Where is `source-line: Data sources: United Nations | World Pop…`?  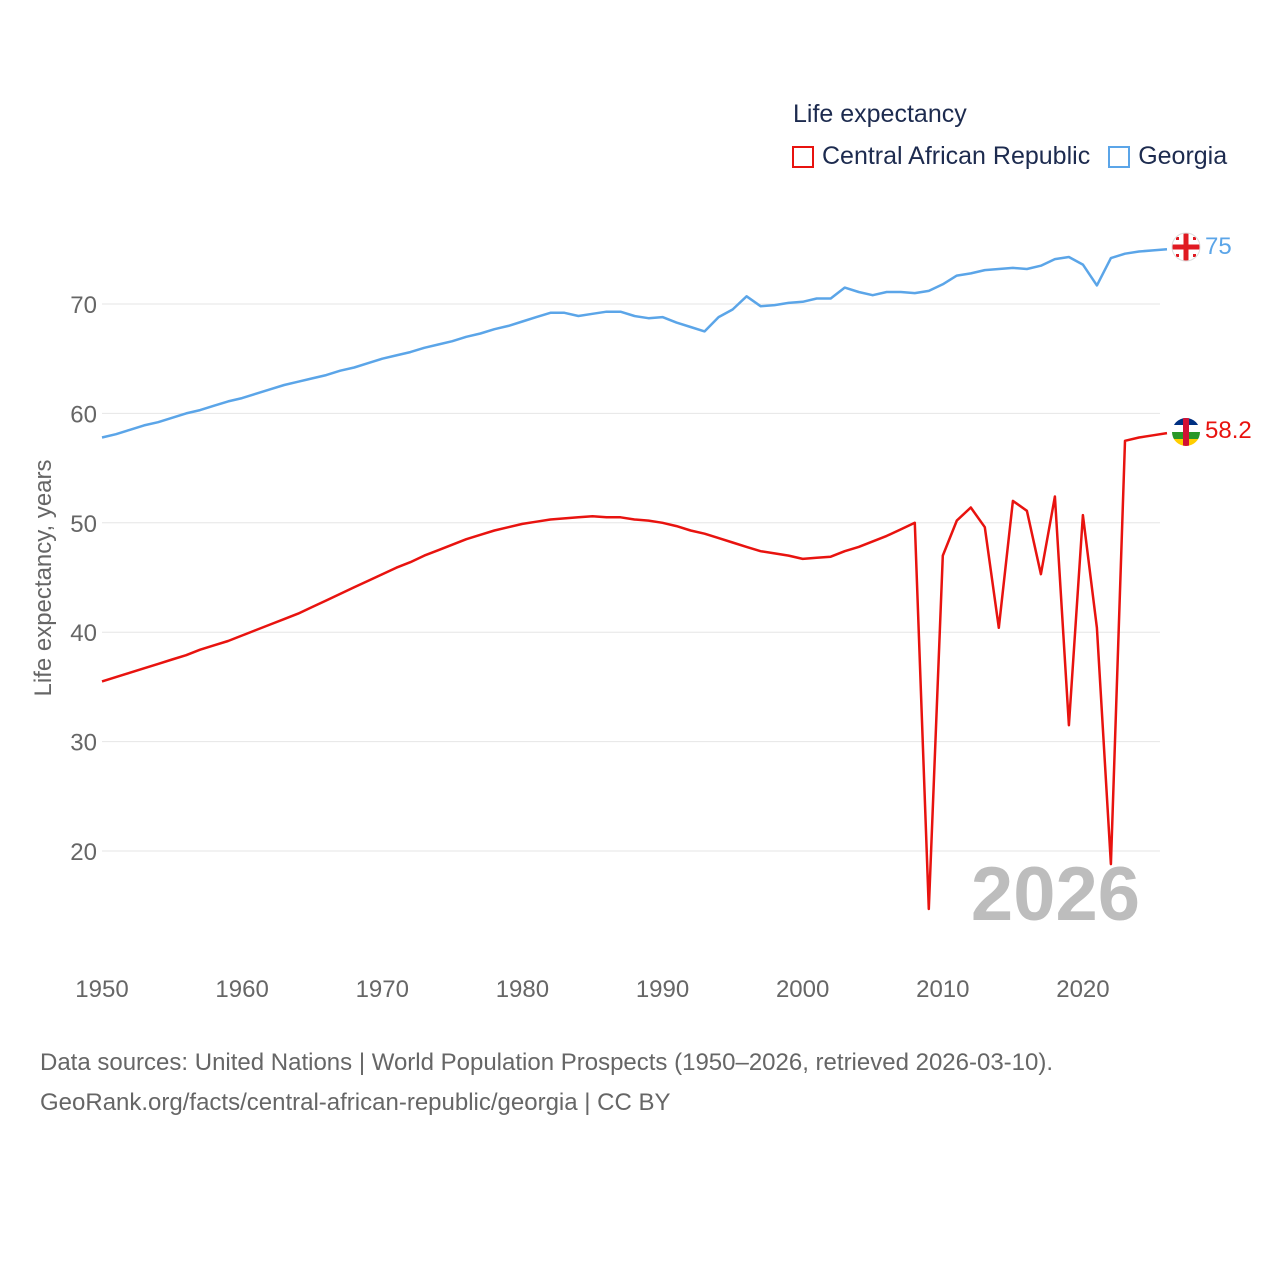
source-line: Data sources: United Nations | World Pop… is located at coordinates (547, 1062).